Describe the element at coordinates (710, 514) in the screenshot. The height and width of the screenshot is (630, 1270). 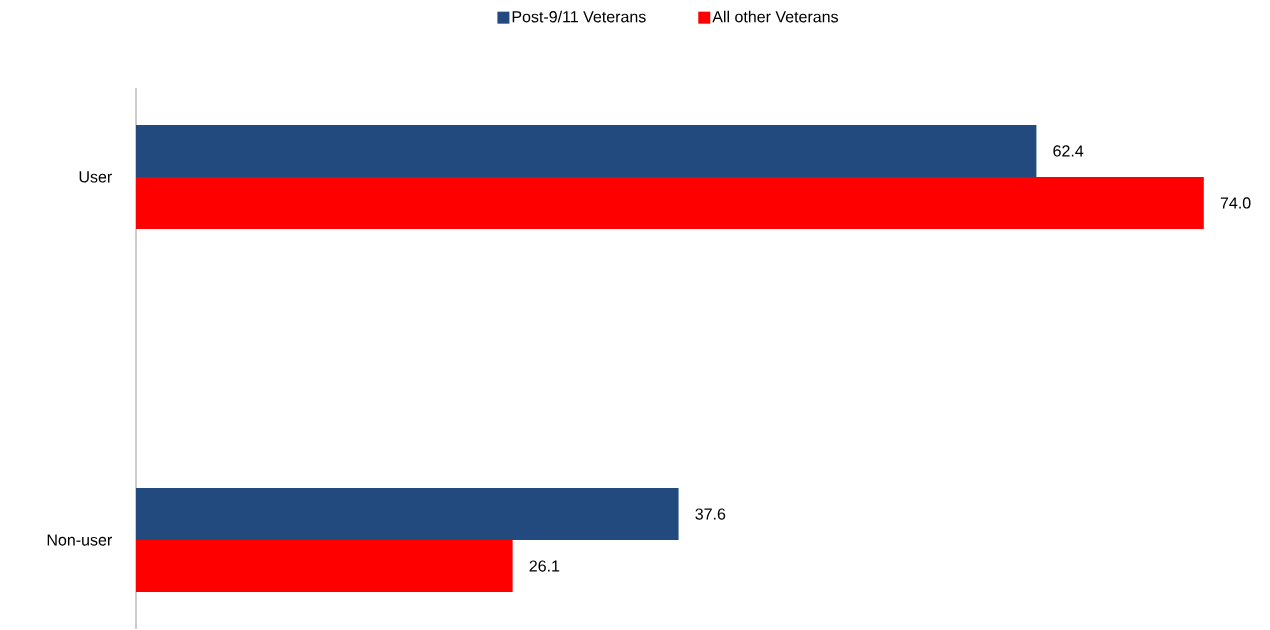
I see `data-label: 37.6` at that location.